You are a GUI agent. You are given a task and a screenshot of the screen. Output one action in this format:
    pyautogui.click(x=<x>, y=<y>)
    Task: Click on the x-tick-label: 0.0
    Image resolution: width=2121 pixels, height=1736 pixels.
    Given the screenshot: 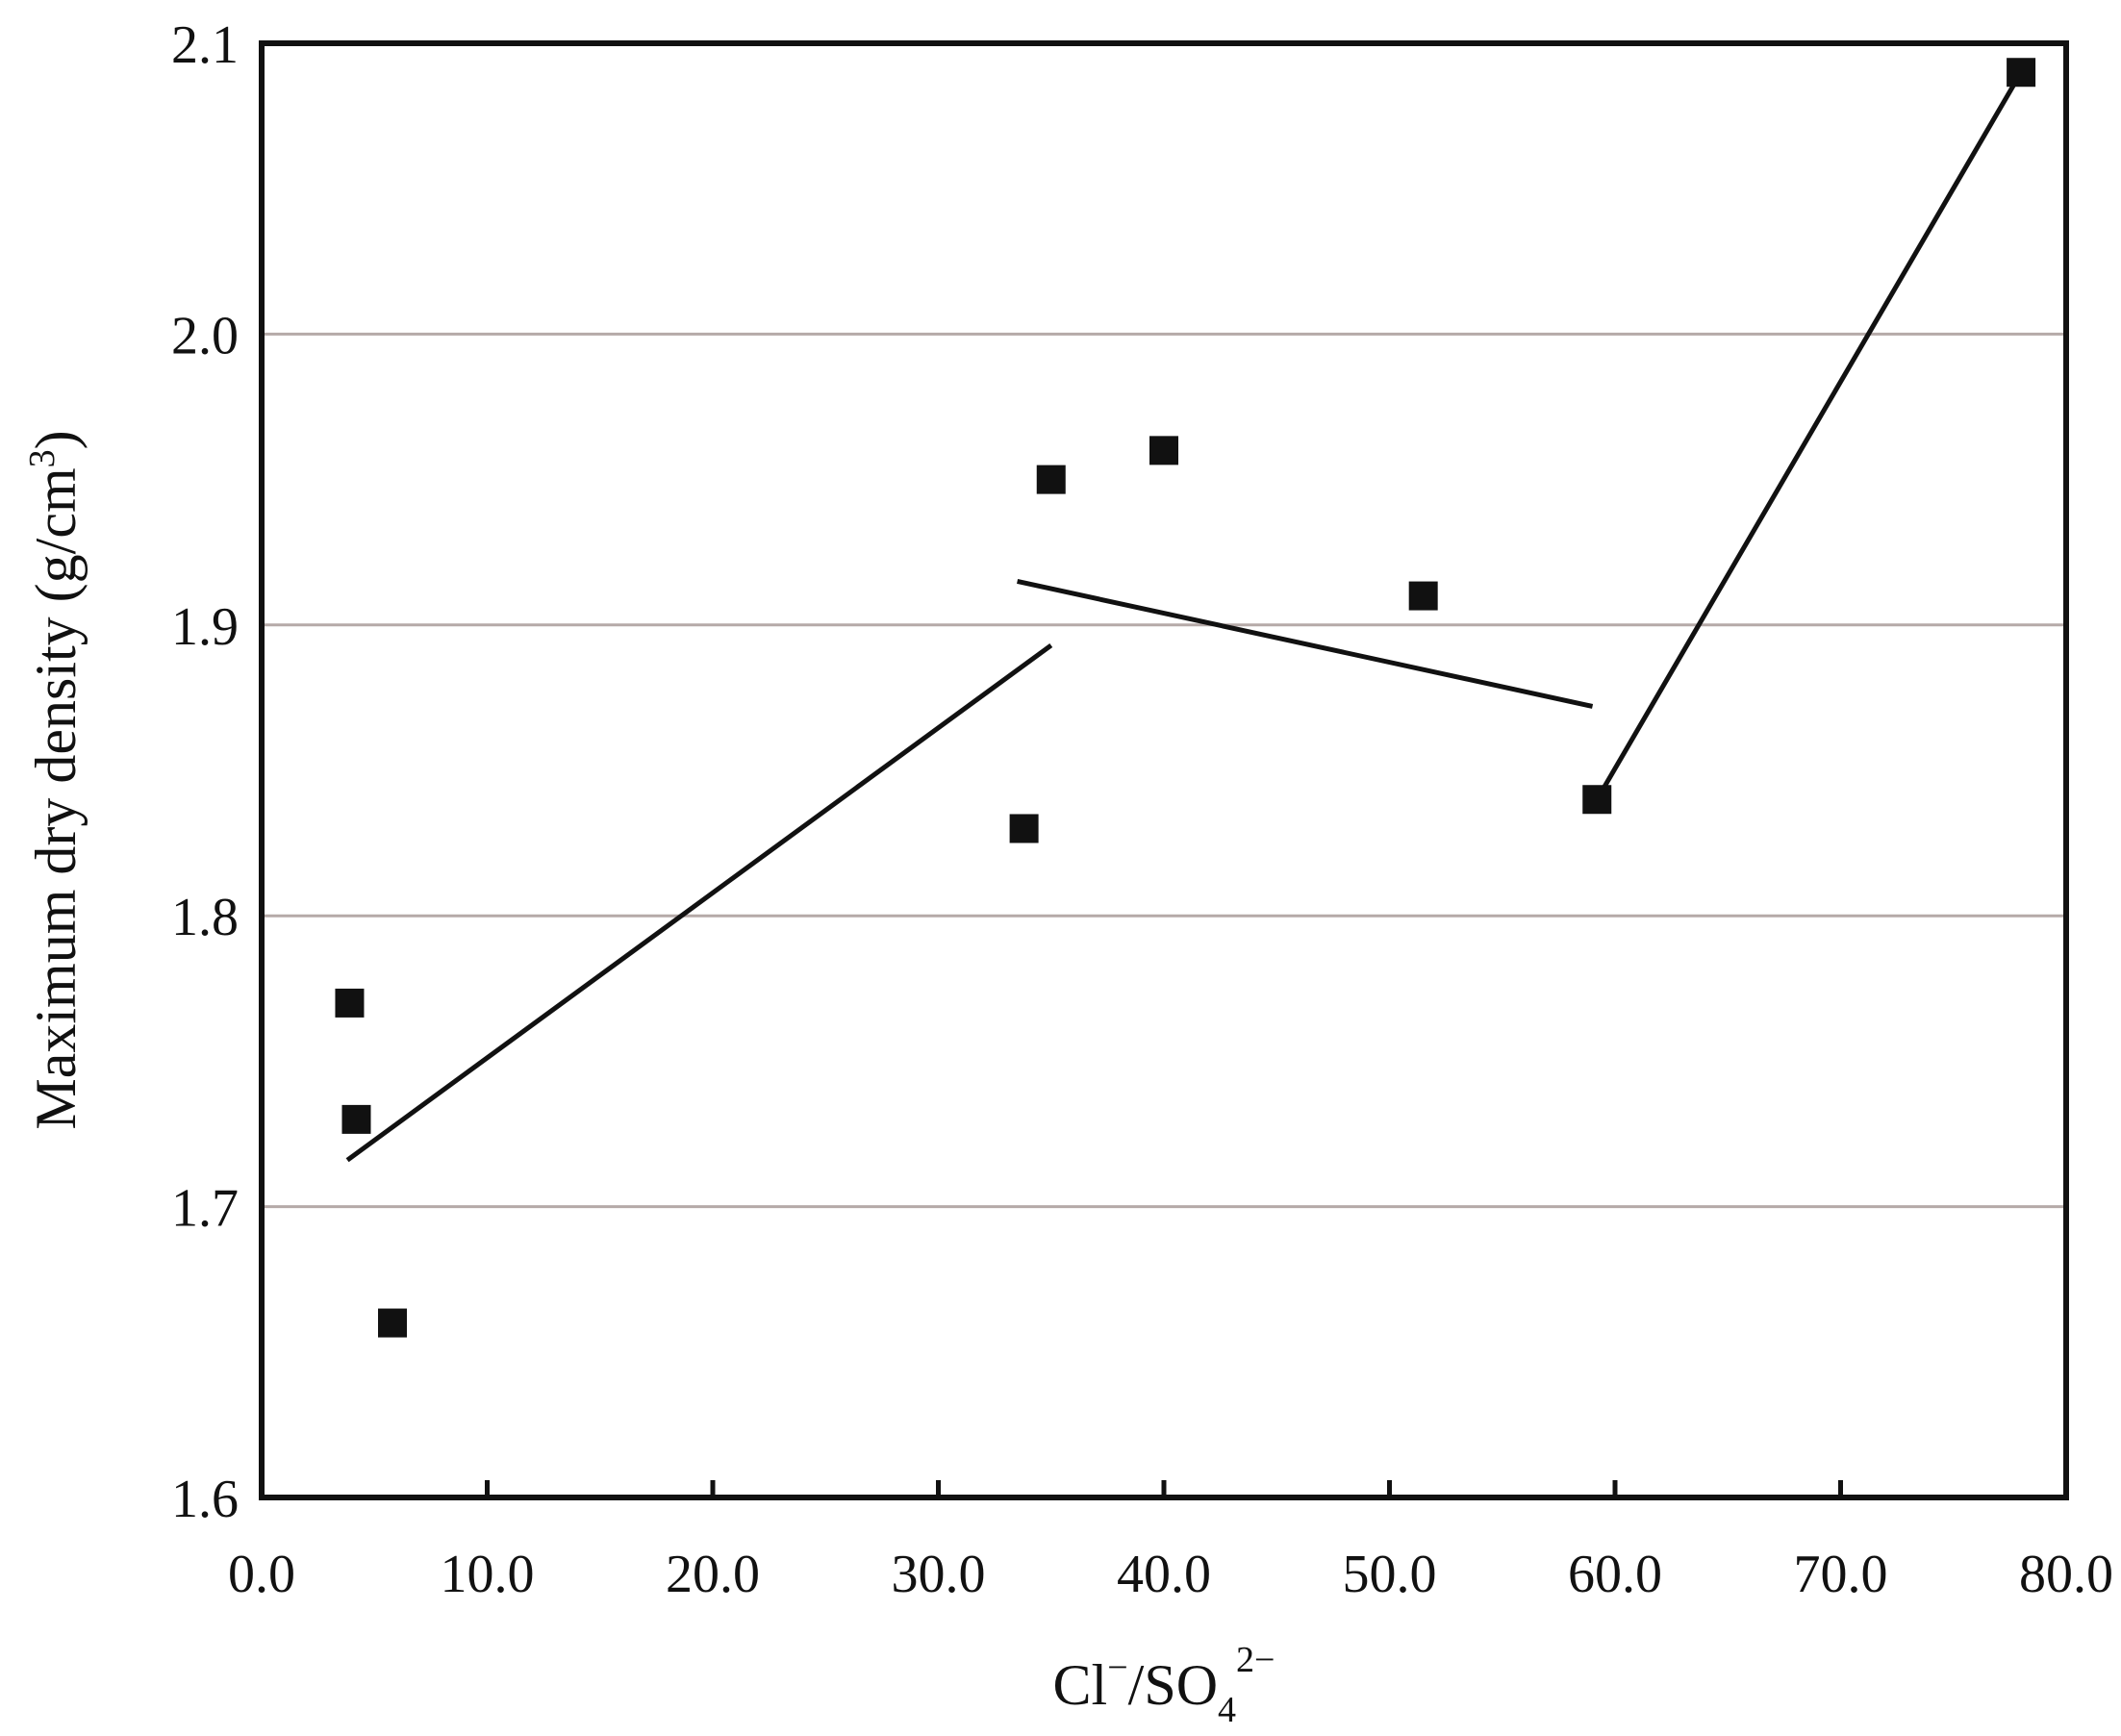 What is the action you would take?
    pyautogui.click(x=261, y=1574)
    